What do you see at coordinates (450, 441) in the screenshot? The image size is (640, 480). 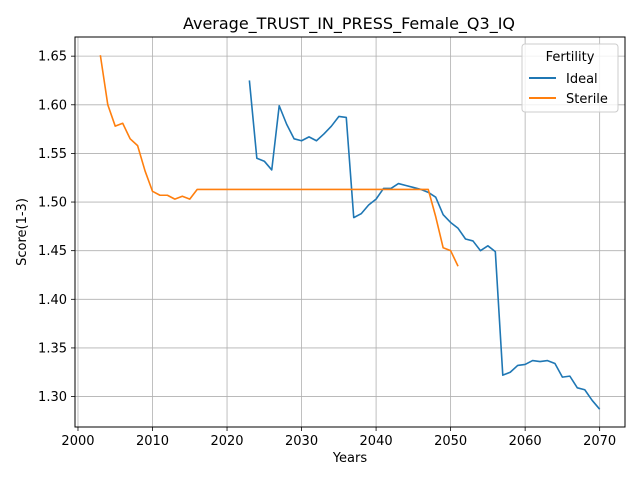 I see `x-tick-label: 2050` at bounding box center [450, 441].